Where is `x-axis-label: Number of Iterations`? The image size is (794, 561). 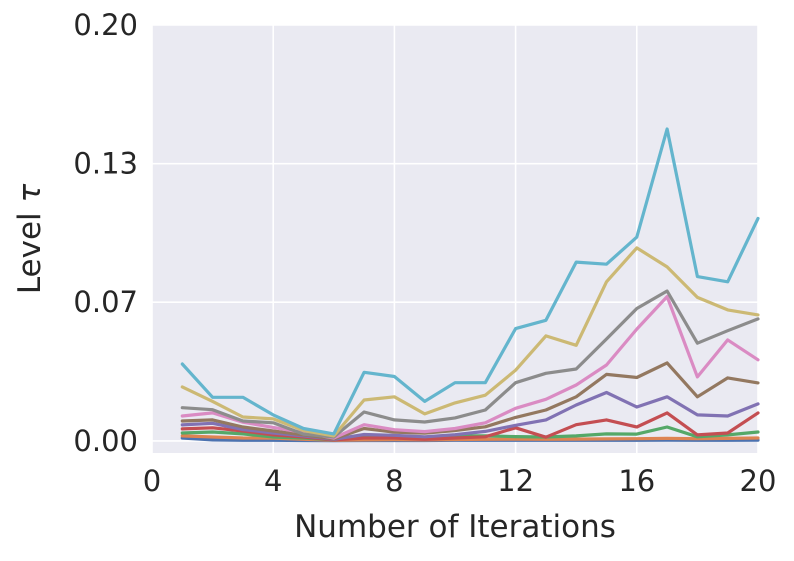
x-axis-label: Number of Iterations is located at coordinates (455, 527).